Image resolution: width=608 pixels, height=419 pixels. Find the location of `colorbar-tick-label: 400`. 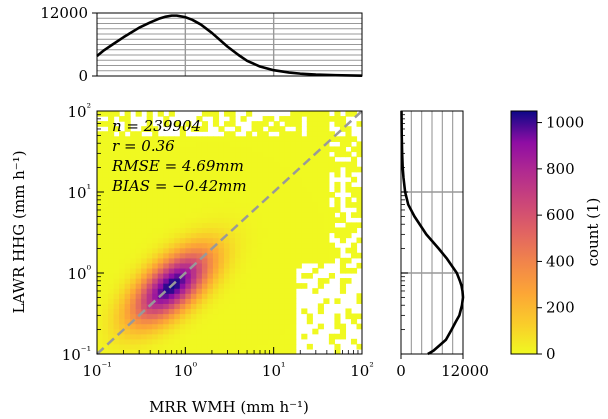

colorbar-tick-label: 400 is located at coordinates (560, 261).